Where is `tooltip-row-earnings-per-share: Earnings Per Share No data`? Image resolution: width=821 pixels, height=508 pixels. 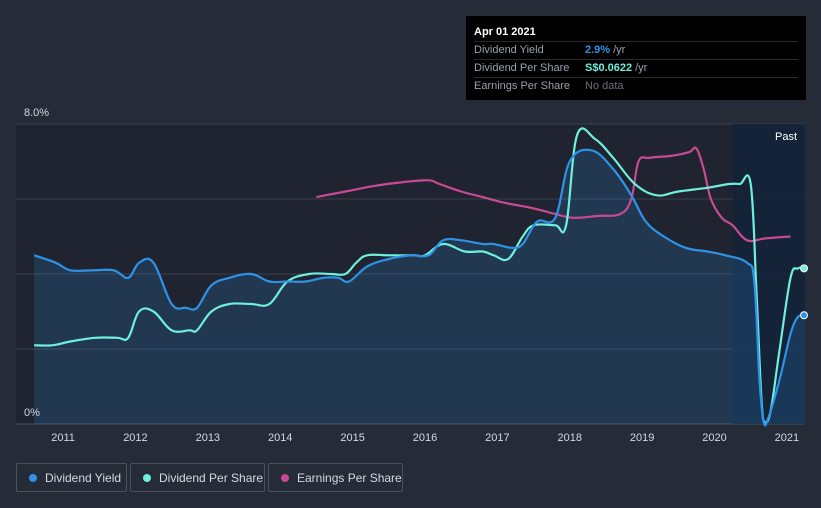
tooltip-row-earnings-per-share: Earnings Per Share No data is located at coordinates (636, 86).